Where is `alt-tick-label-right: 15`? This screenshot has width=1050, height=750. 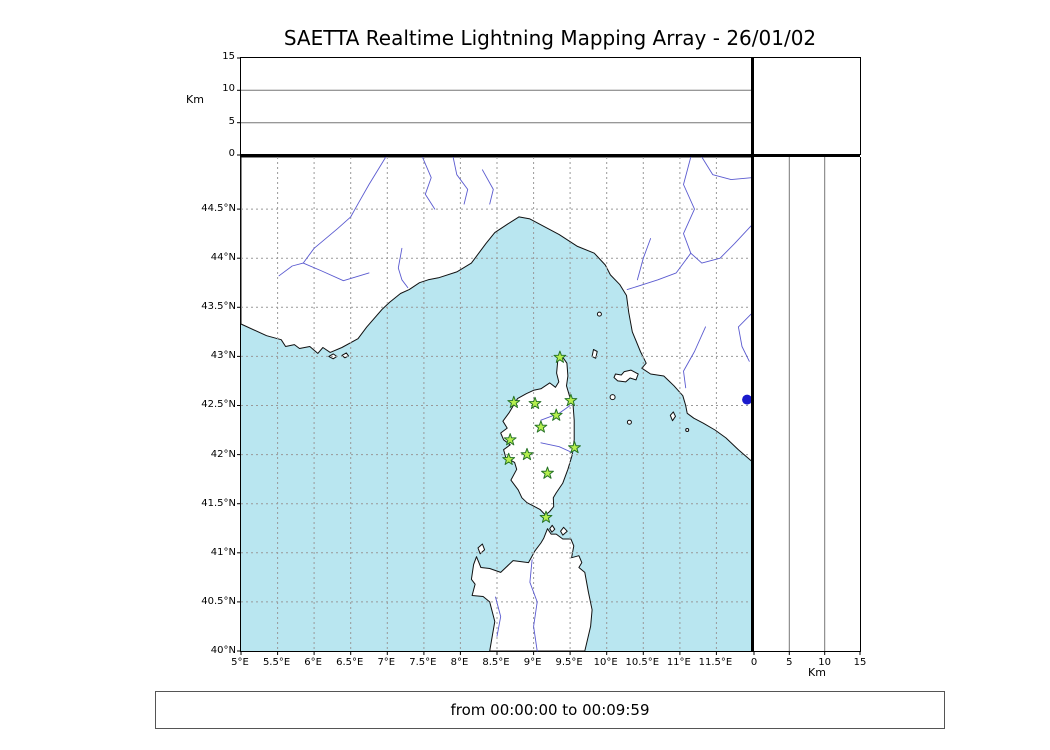
alt-tick-label-right: 15 is located at coordinates (860, 662).